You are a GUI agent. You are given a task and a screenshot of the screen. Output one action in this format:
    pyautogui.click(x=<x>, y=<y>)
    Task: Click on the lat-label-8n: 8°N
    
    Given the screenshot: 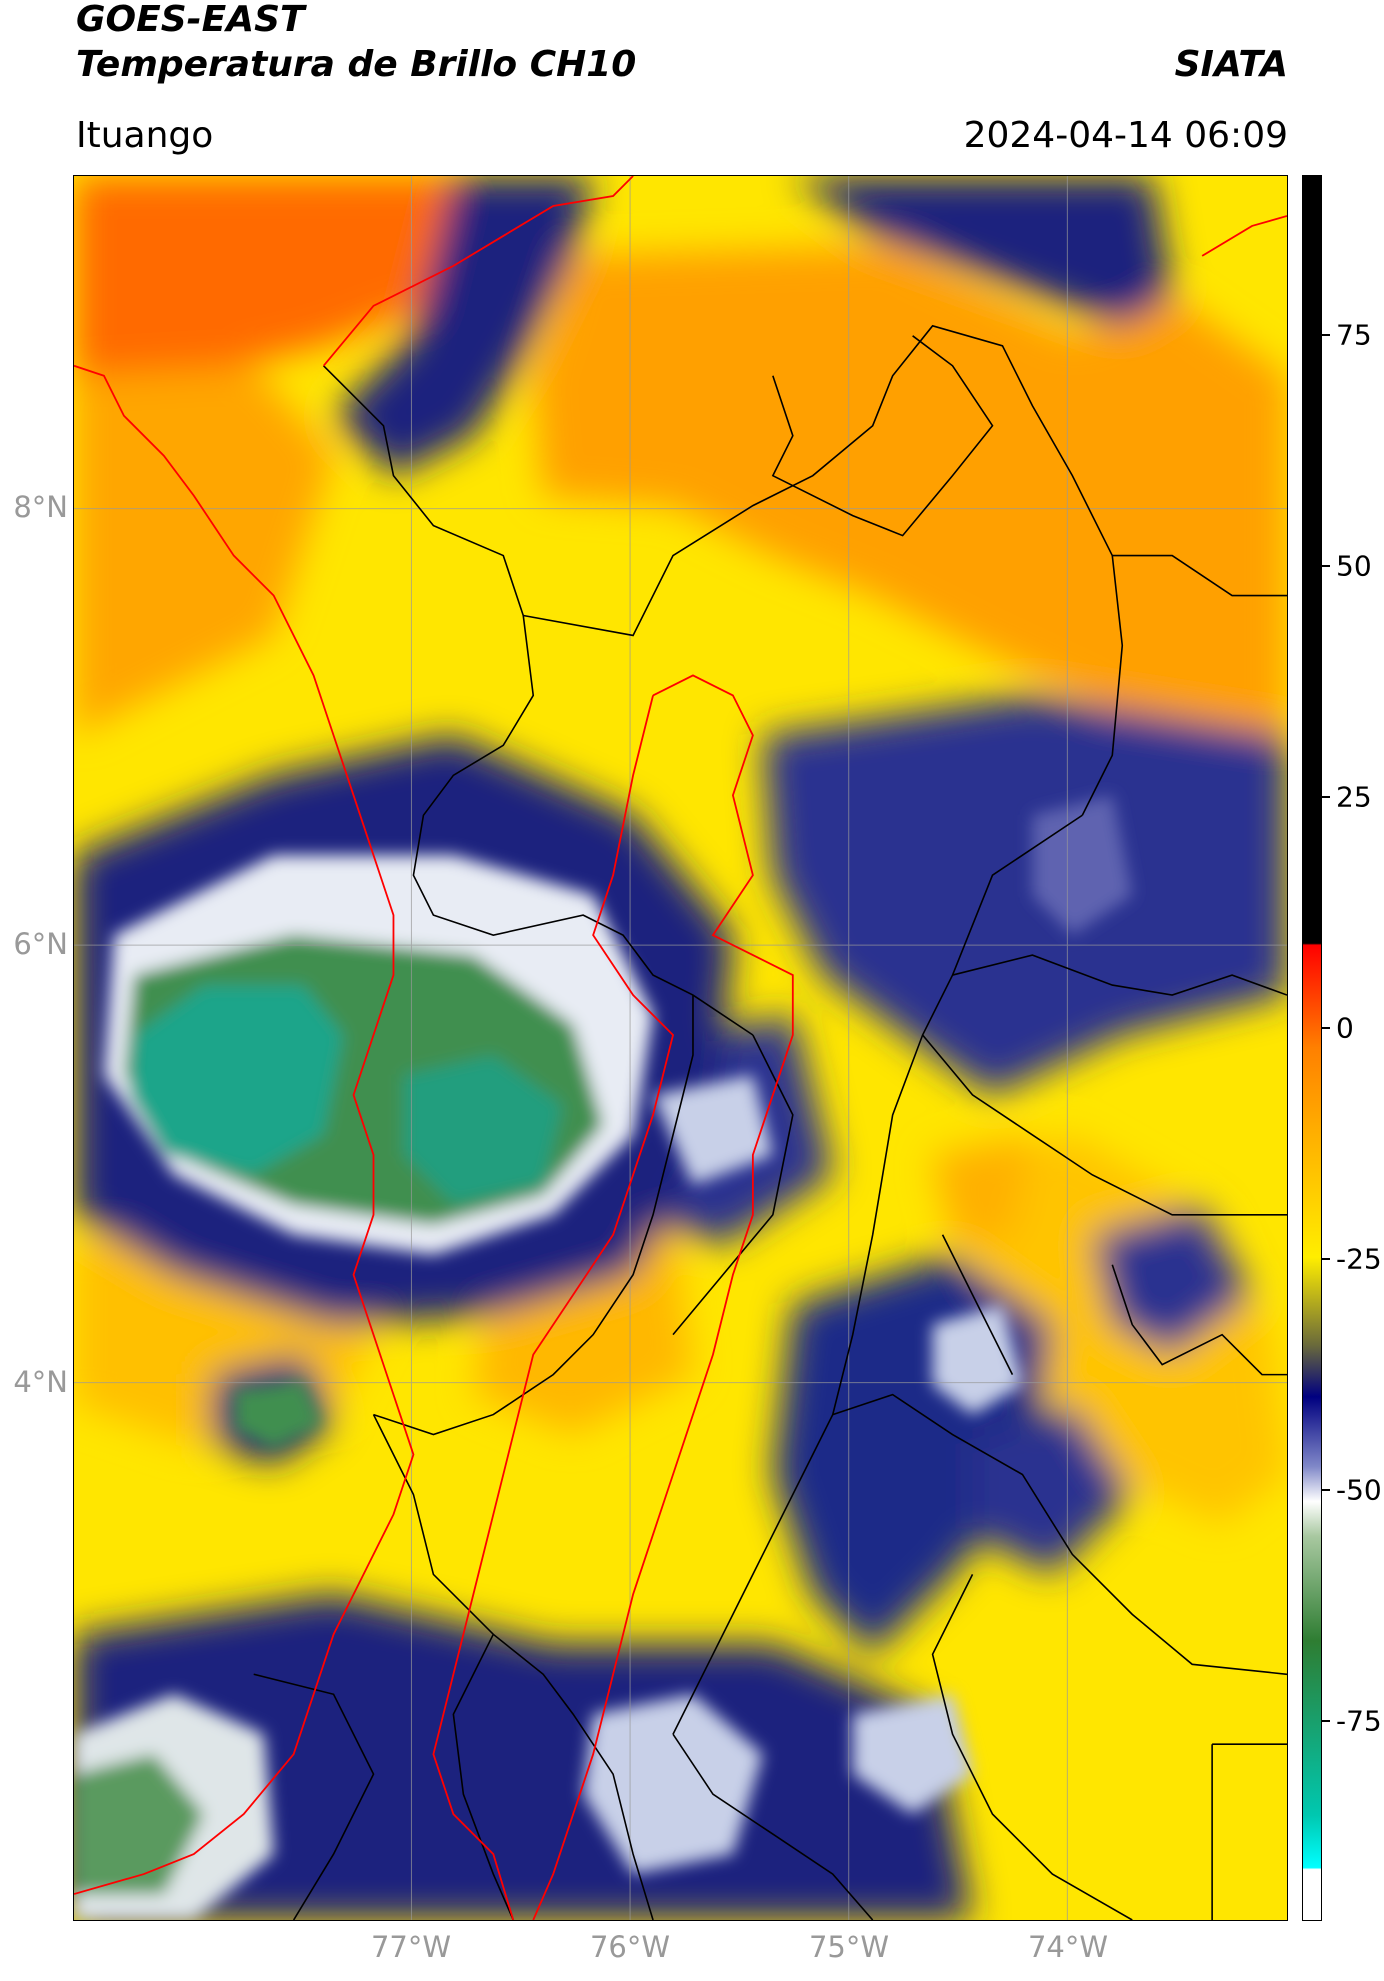 What is the action you would take?
    pyautogui.click(x=40, y=507)
    